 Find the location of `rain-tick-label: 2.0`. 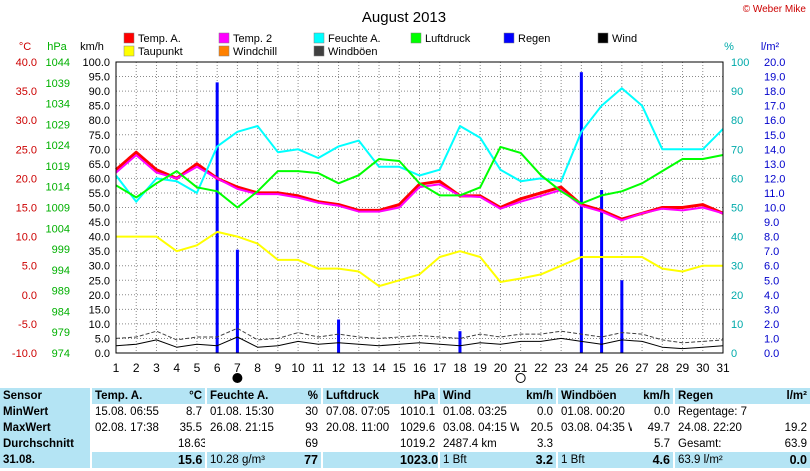

rain-tick-label: 2.0 is located at coordinates (771, 325).